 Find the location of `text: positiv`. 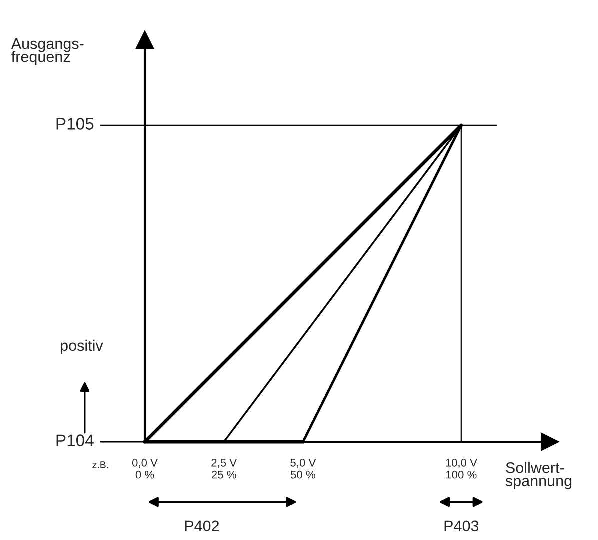

text: positiv is located at coordinates (82, 347).